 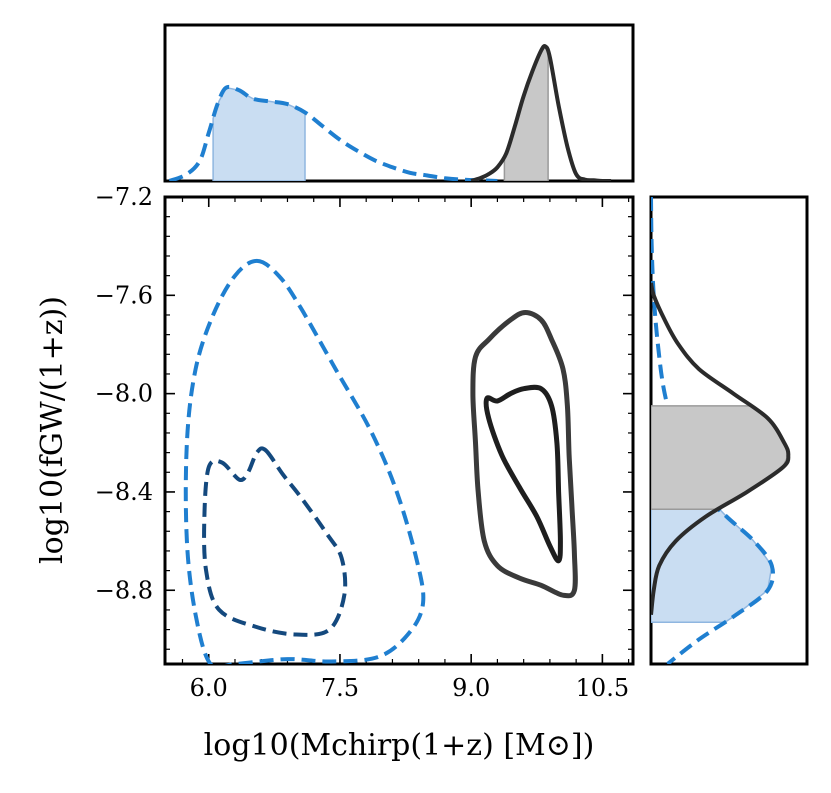 What do you see at coordinates (720, 457) in the screenshot?
I see `black-right-marginal-shade` at bounding box center [720, 457].